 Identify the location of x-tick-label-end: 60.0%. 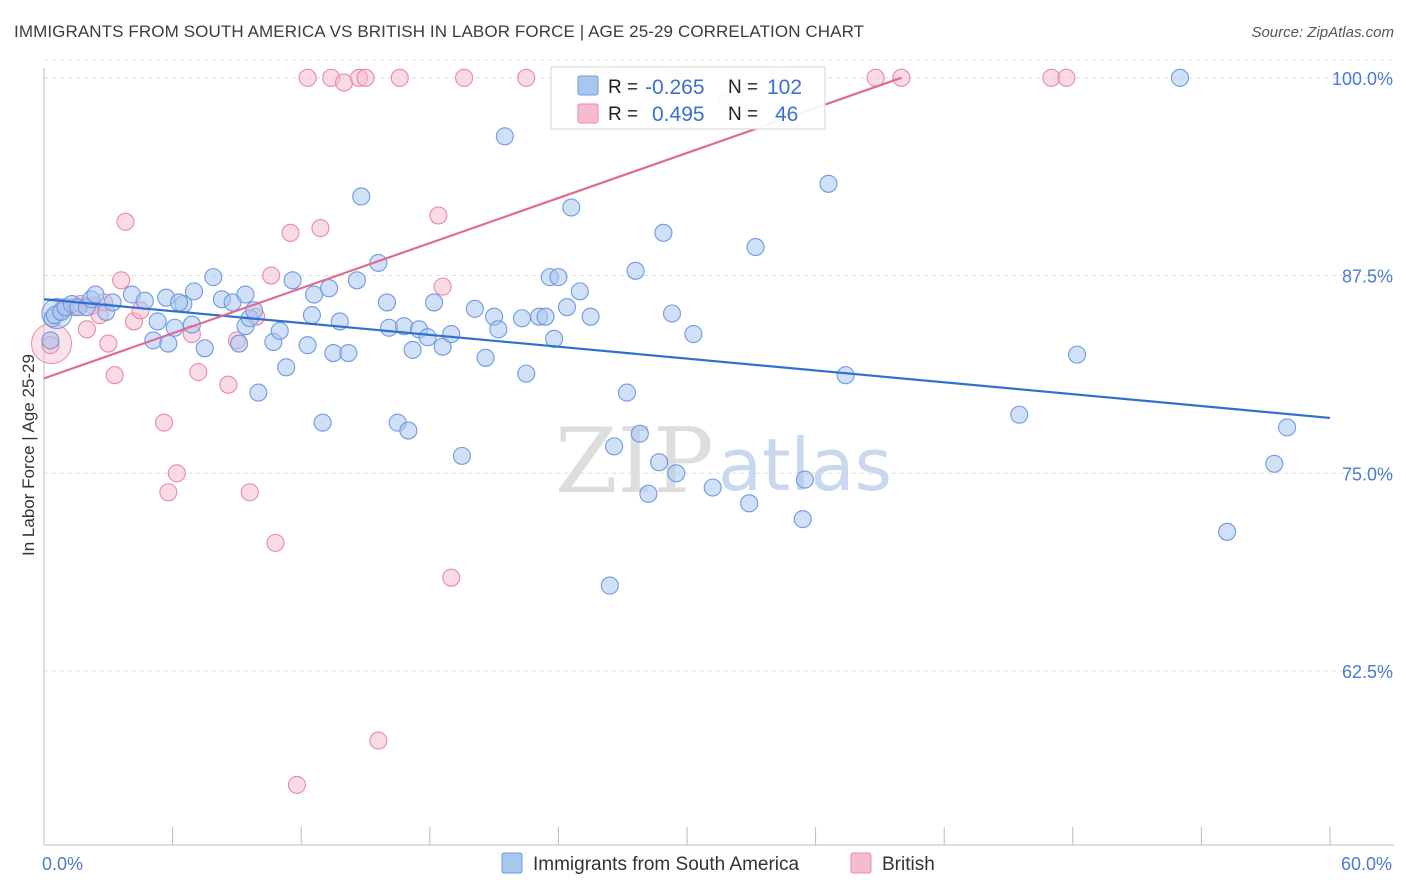
(1366, 864).